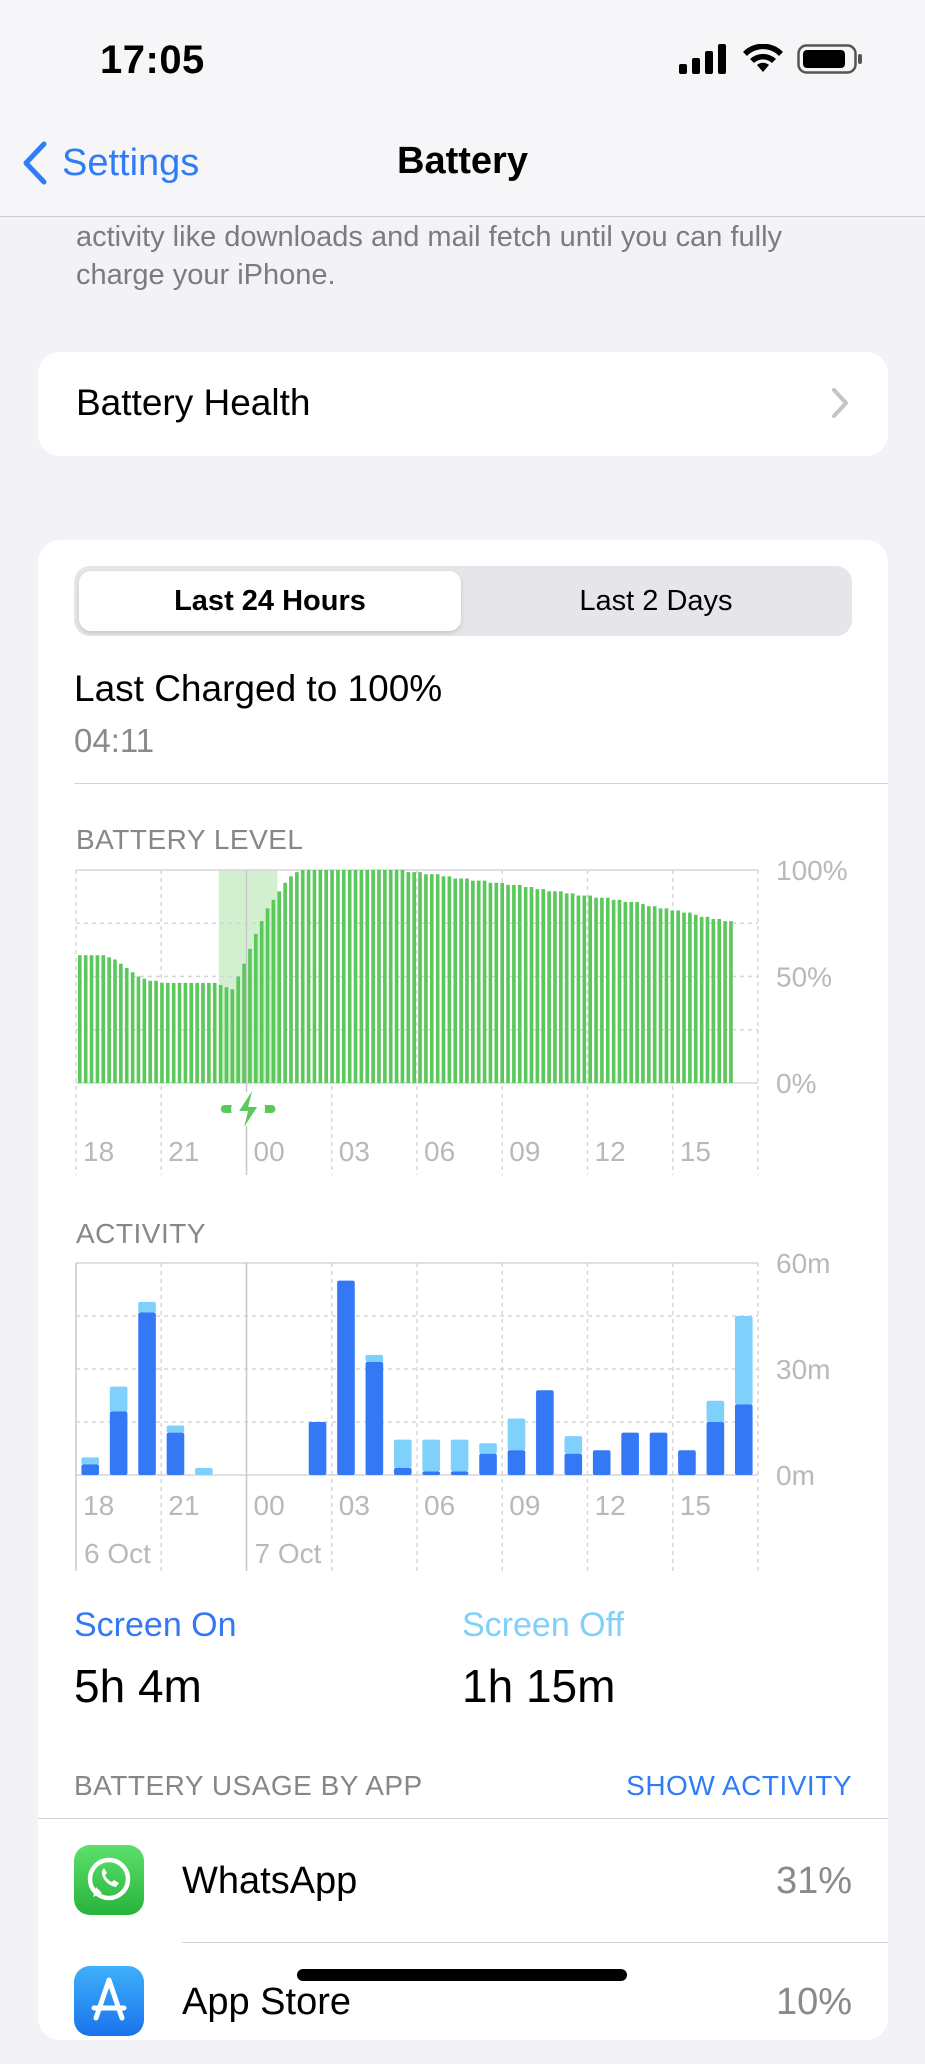  Describe the element at coordinates (248, 1109) in the screenshot. I see `charging-bolt-icon` at that location.